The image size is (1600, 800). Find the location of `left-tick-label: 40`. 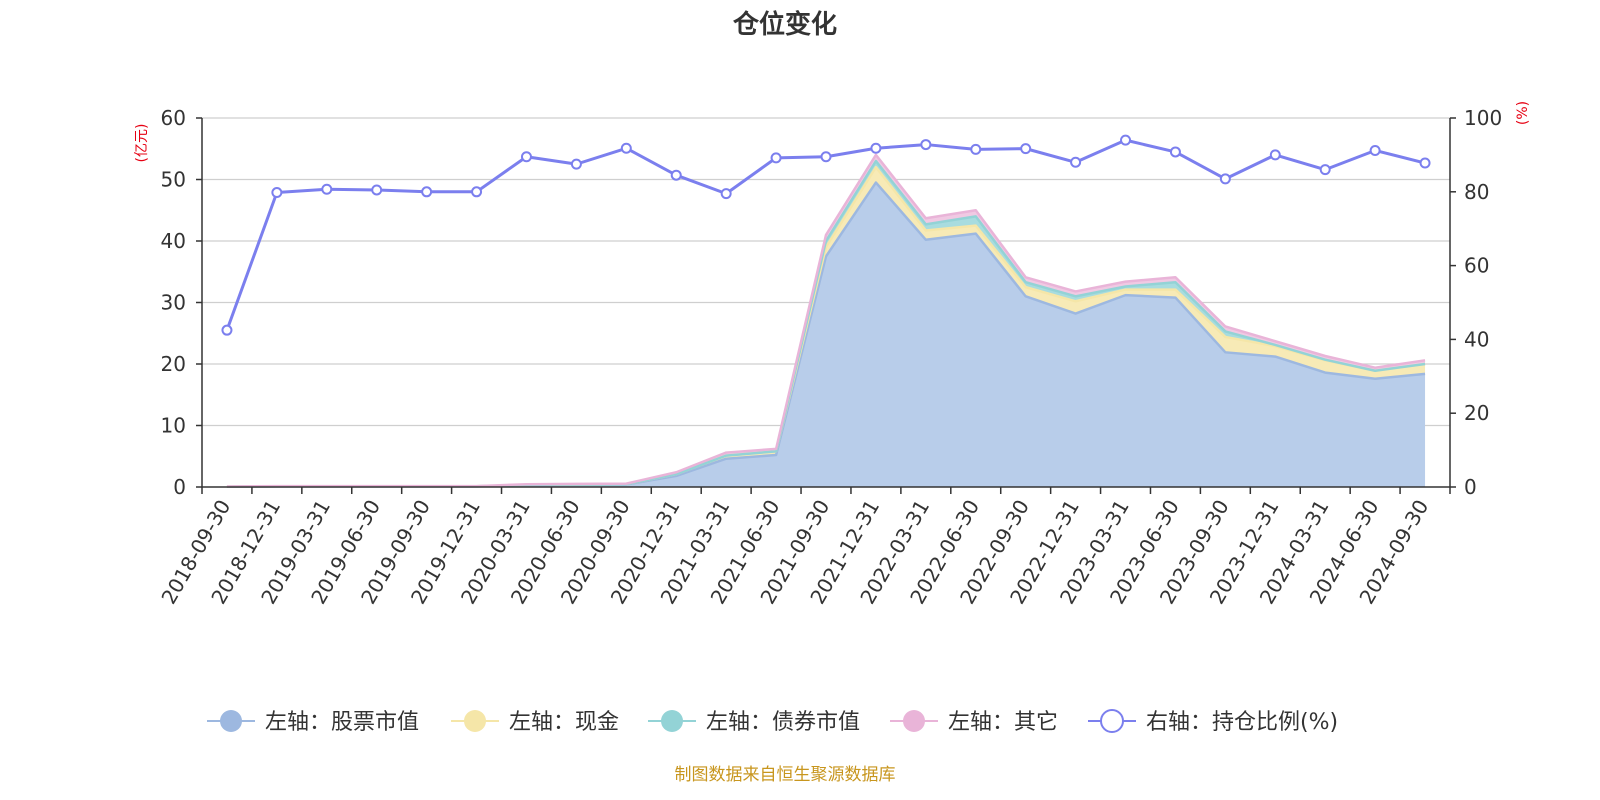

left-tick-label: 40 is located at coordinates (173, 241).